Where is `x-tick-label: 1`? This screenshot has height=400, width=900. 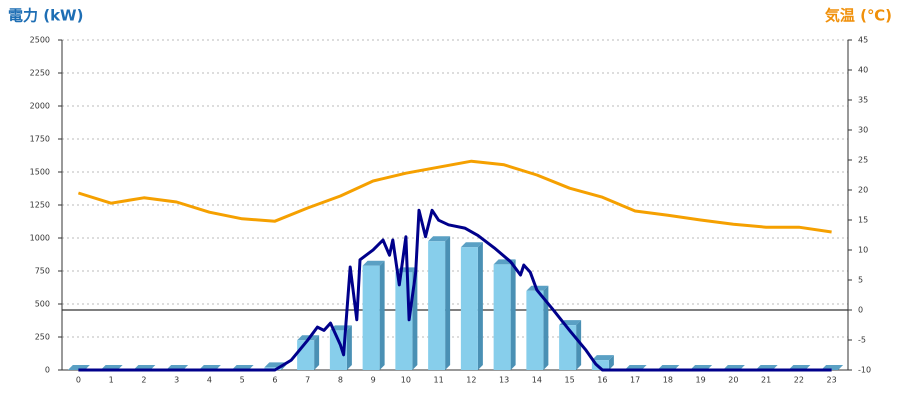
x-tick-label: 1 is located at coordinates (111, 380).